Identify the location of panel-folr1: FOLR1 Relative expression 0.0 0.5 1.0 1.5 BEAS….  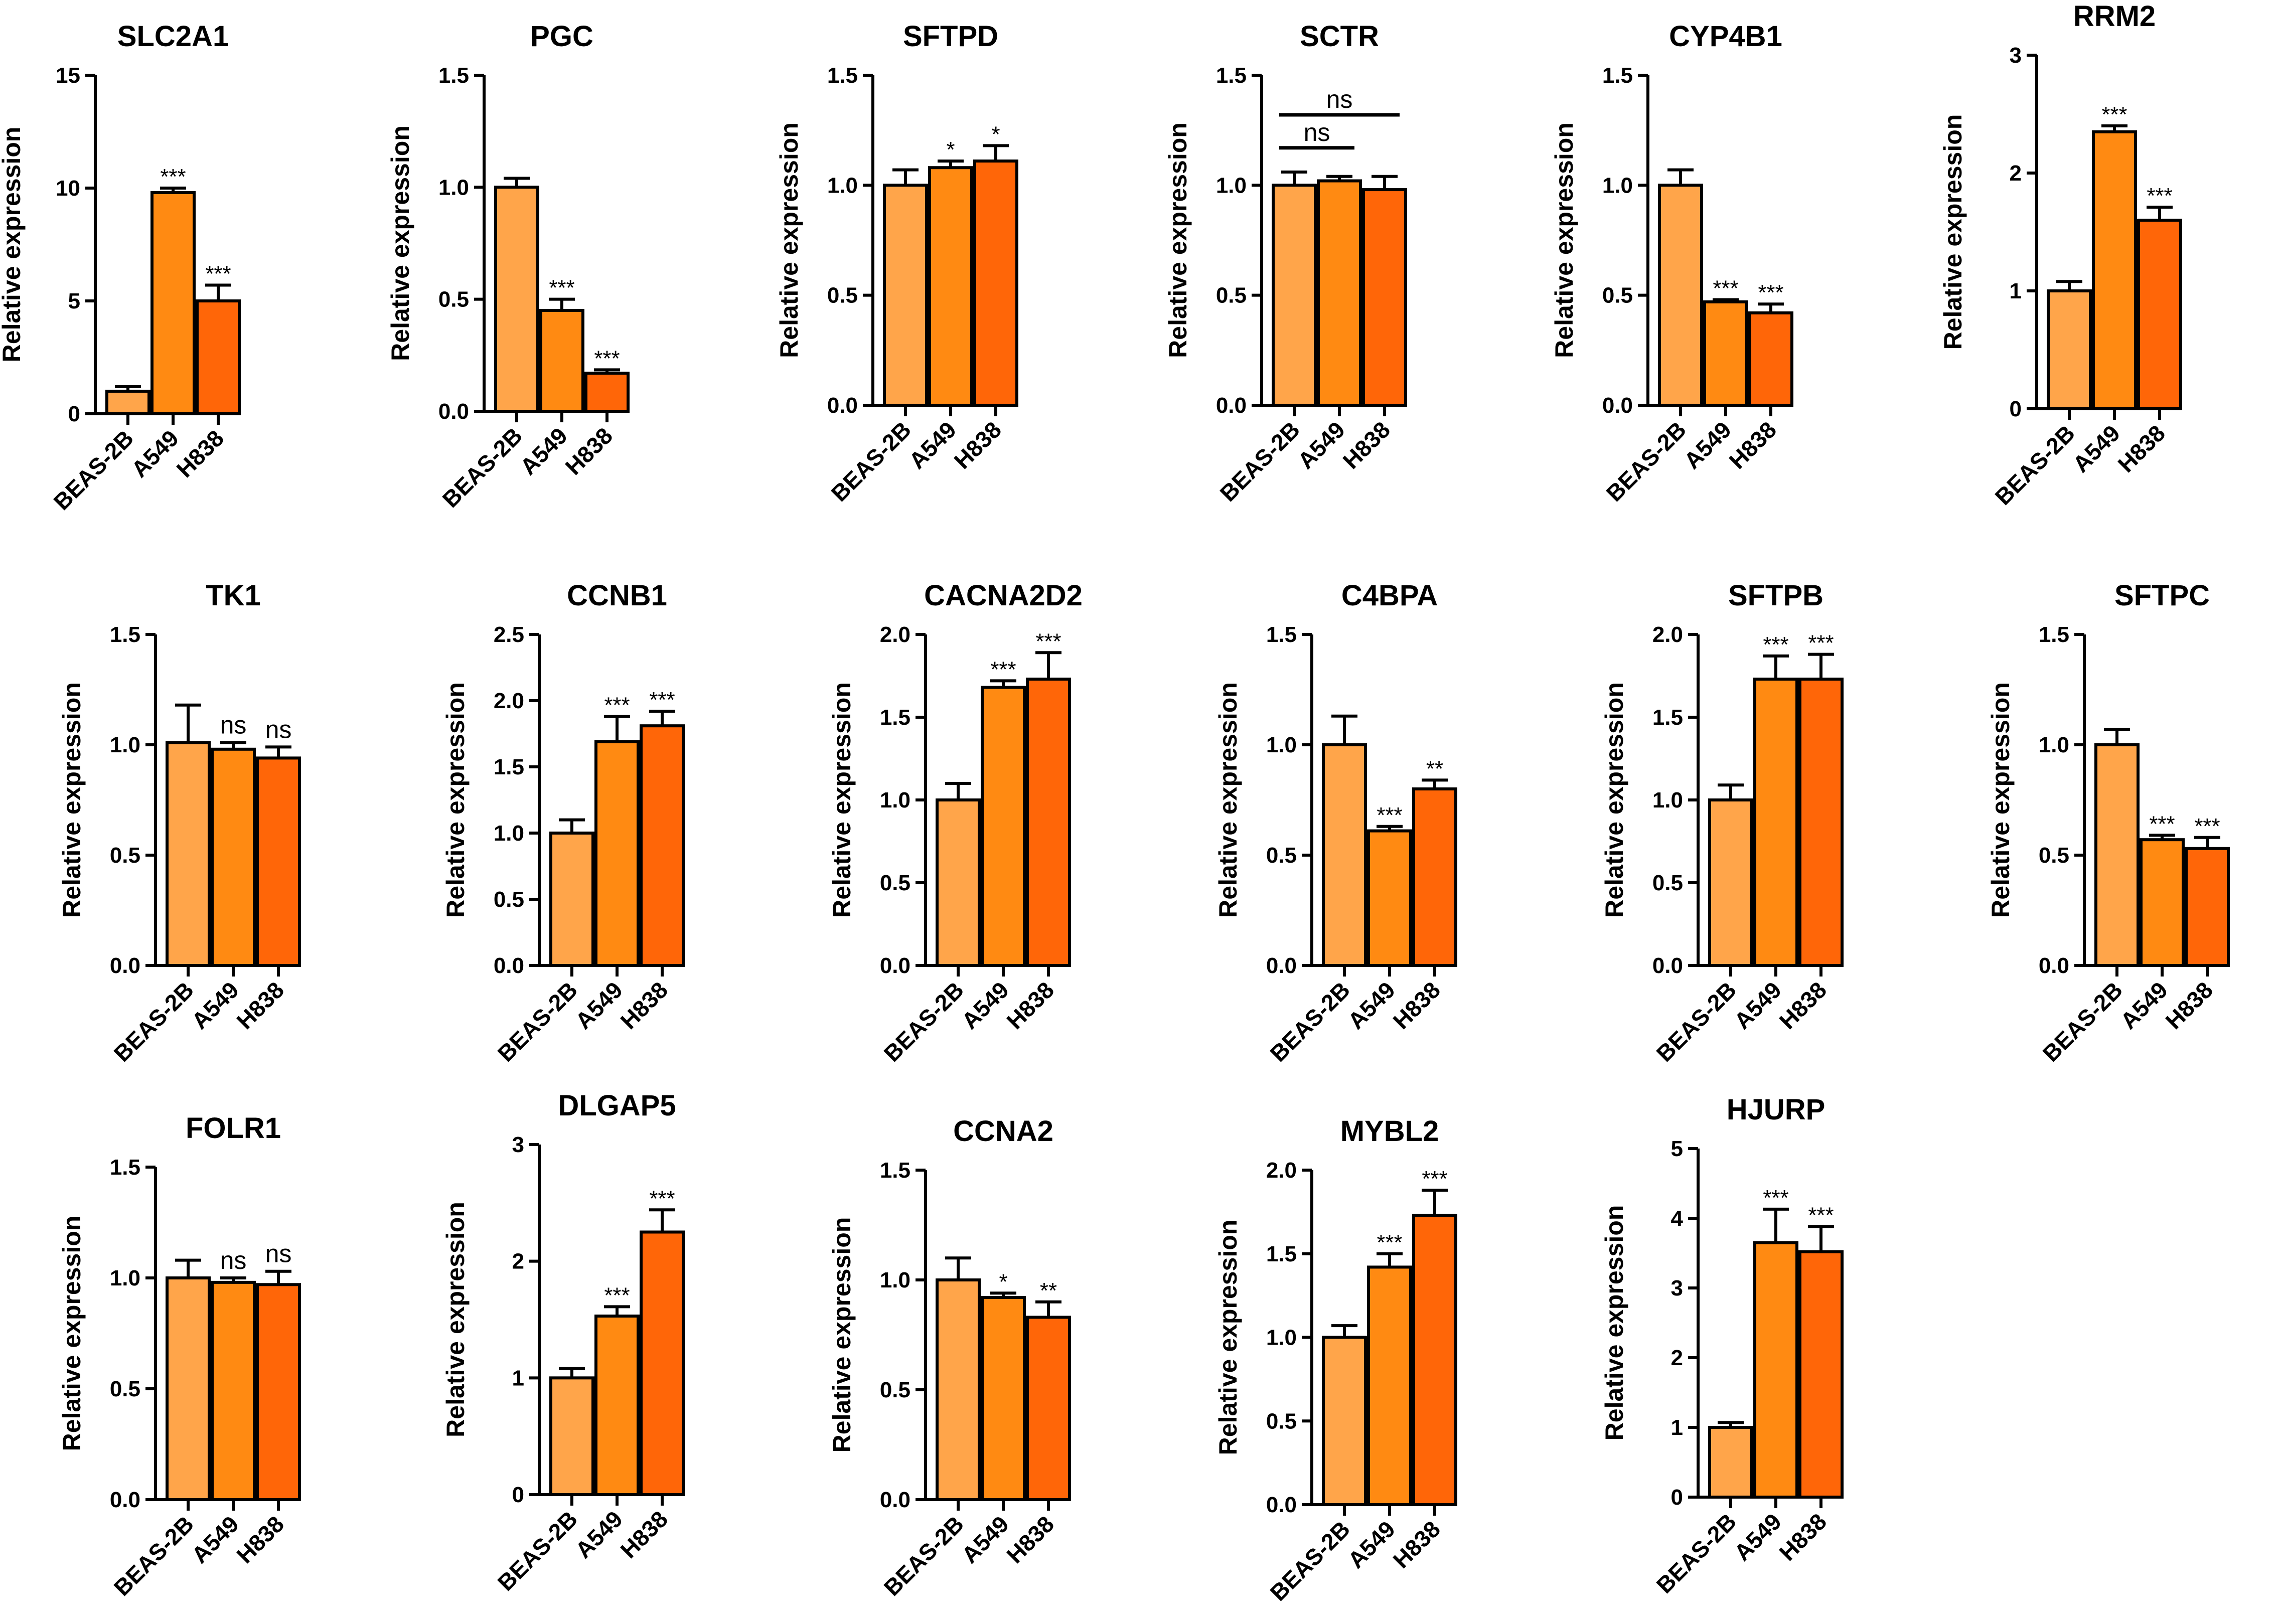
(179, 1356).